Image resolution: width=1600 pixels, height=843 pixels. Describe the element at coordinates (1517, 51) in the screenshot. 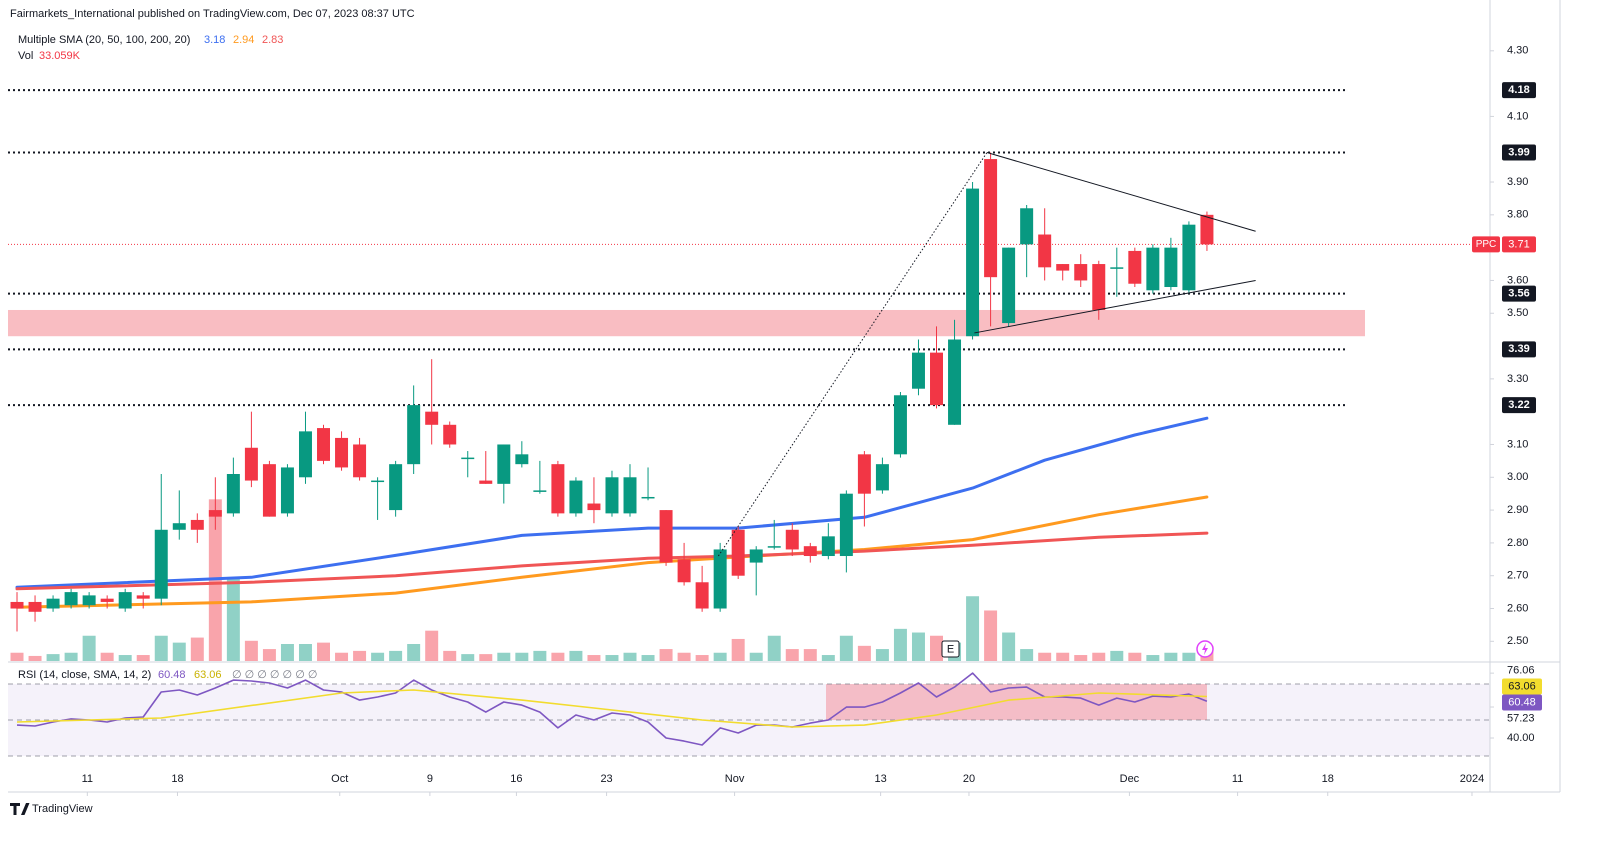

I see `y-tick-label: 4.30` at that location.